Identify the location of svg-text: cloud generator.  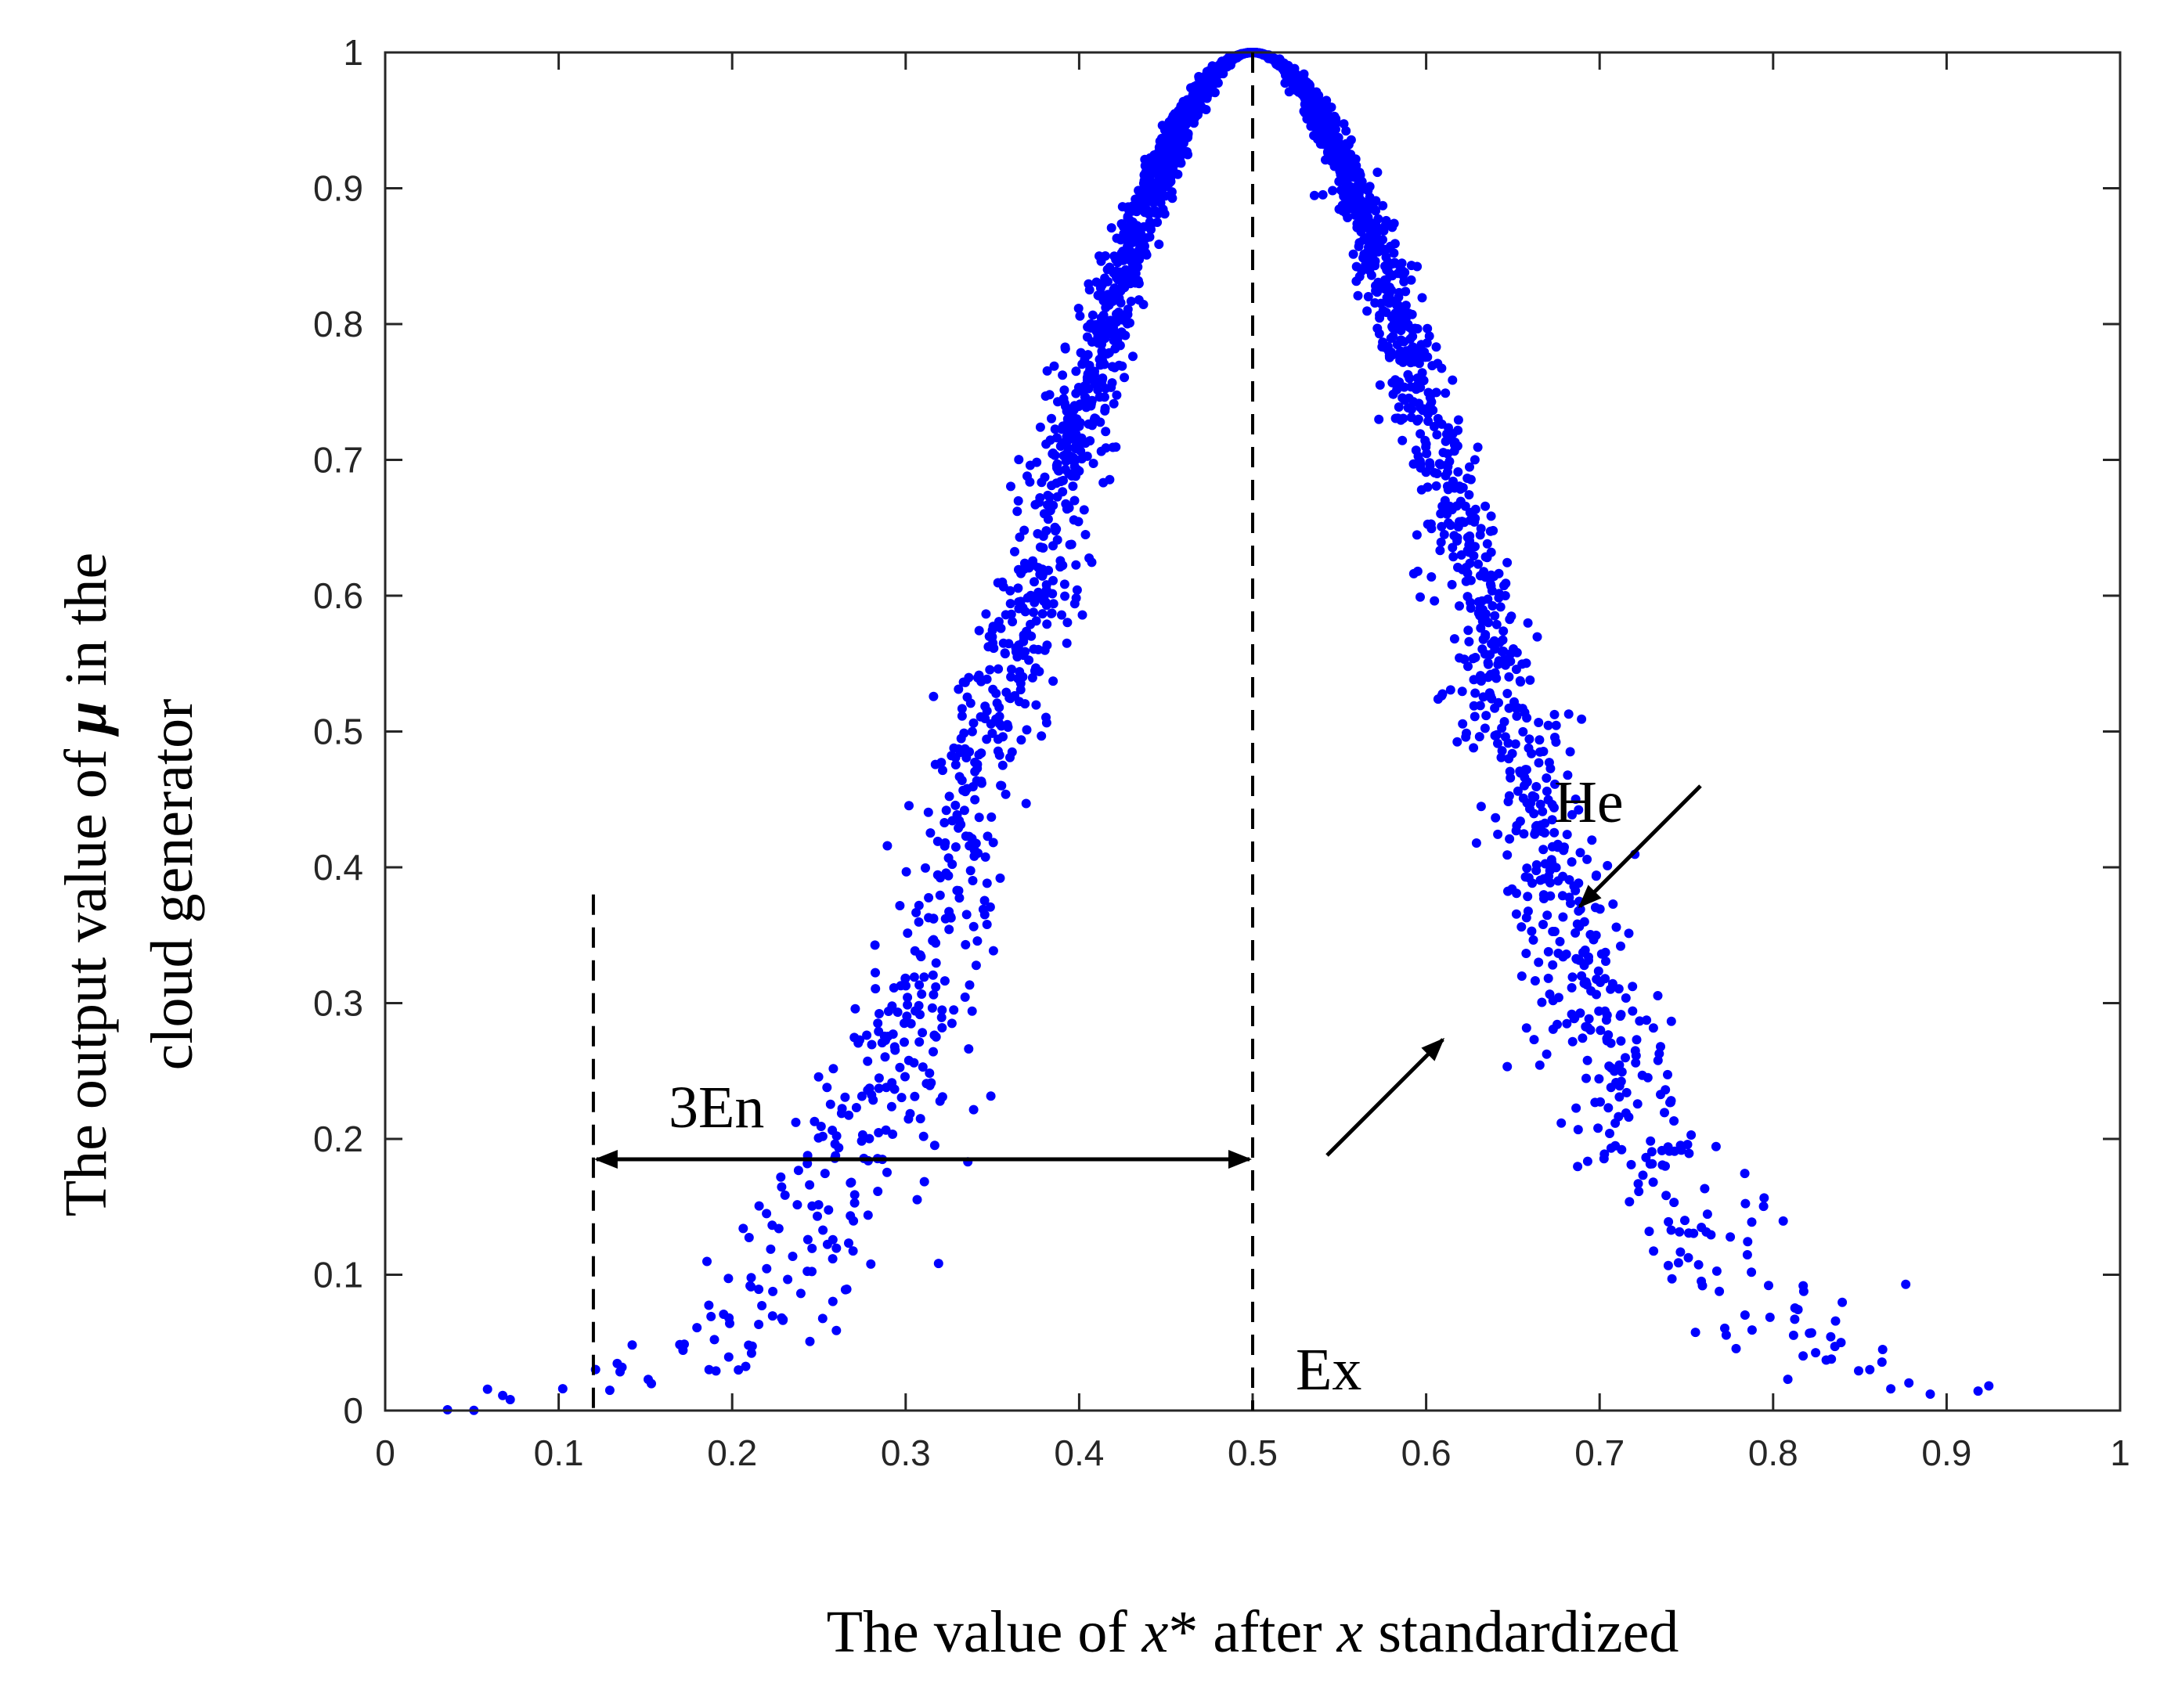
(172, 885).